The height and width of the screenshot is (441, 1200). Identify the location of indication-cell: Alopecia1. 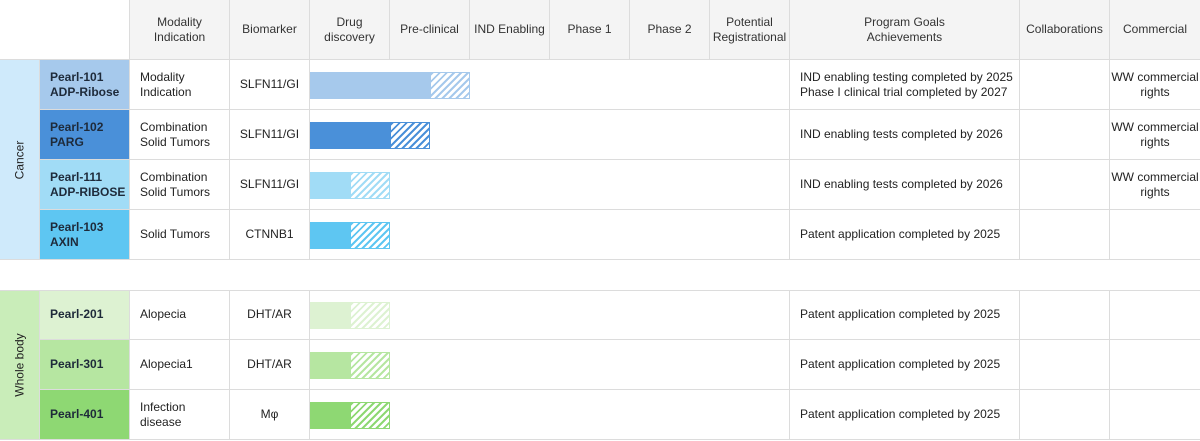
(180, 365).